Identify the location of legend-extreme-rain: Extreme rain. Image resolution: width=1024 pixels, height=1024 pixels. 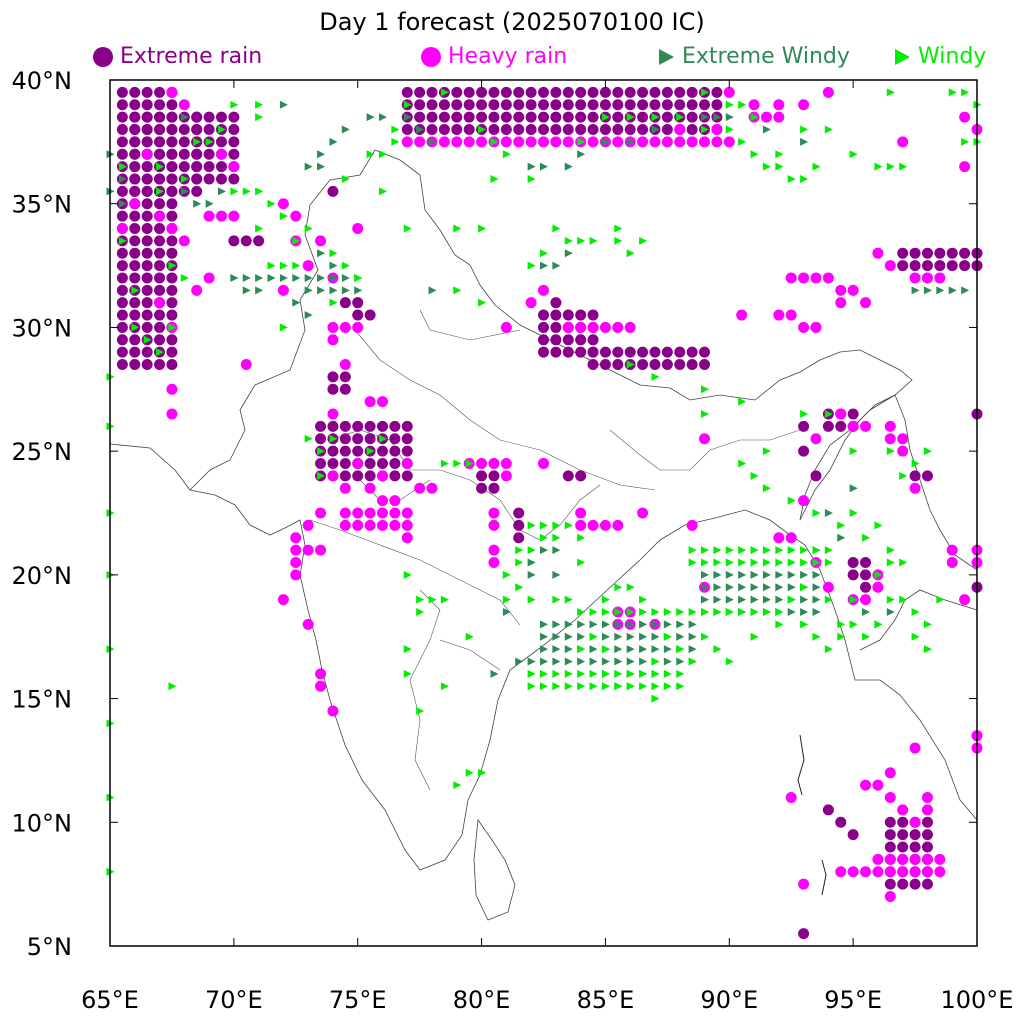
(177, 56).